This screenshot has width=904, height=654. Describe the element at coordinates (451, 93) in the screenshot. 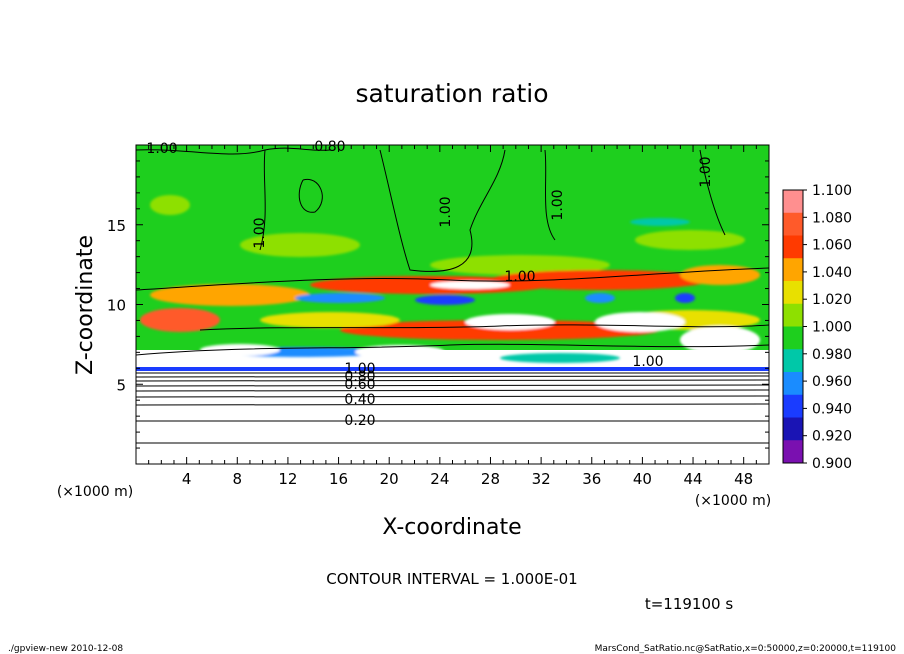

I see `chart-title: saturation ratio` at that location.